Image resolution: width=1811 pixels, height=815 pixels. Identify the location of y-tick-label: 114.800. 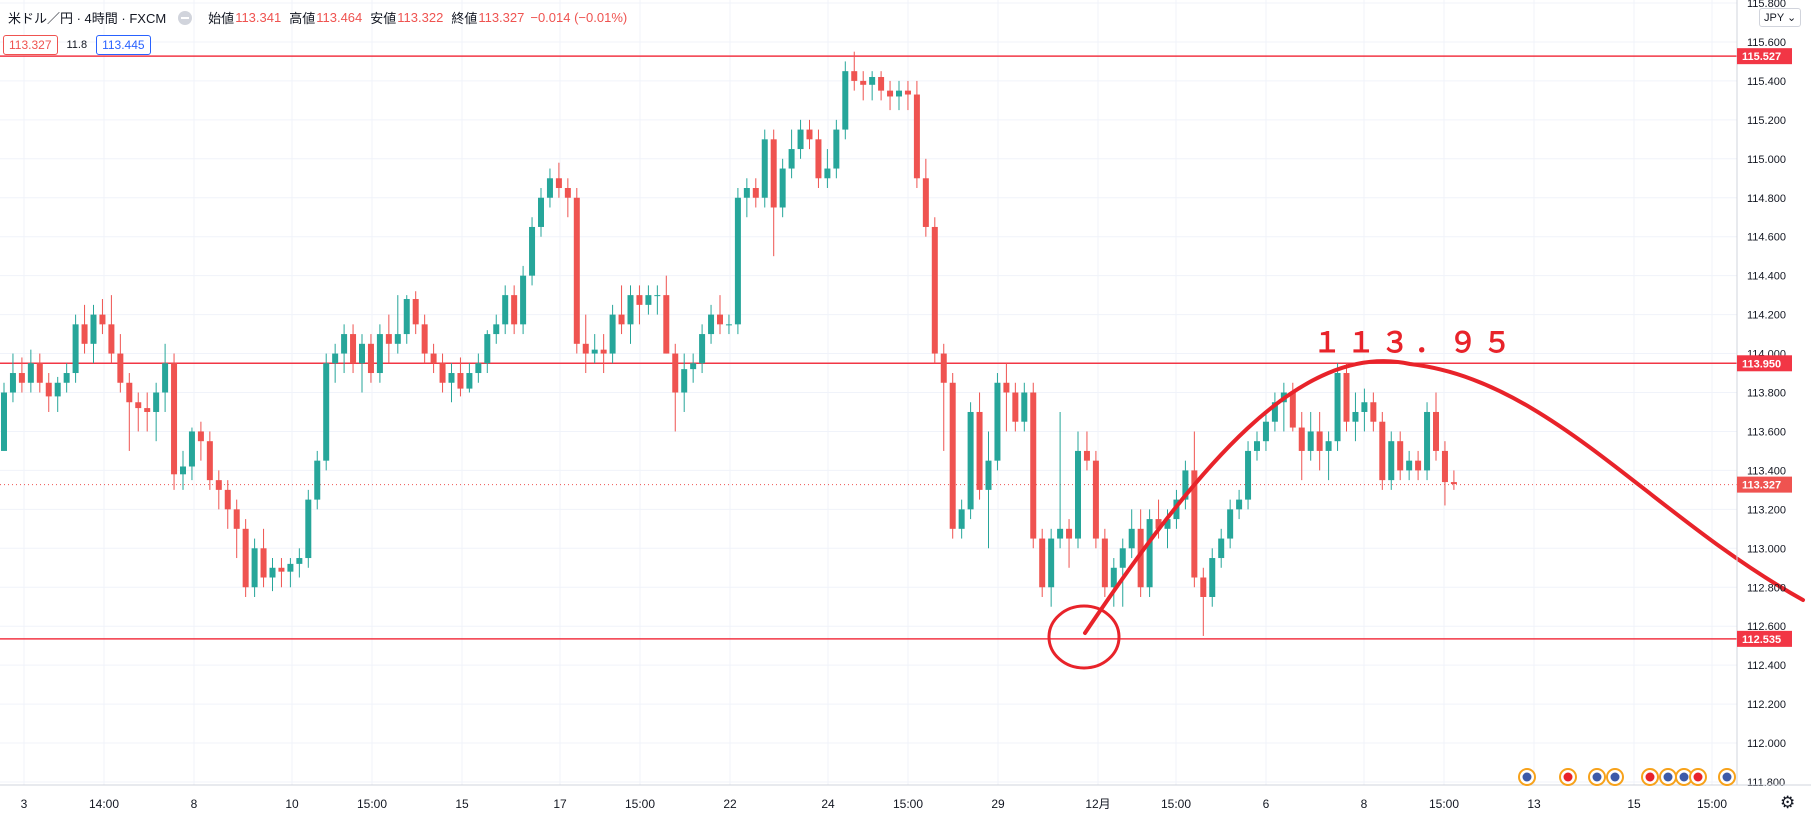
(1766, 199).